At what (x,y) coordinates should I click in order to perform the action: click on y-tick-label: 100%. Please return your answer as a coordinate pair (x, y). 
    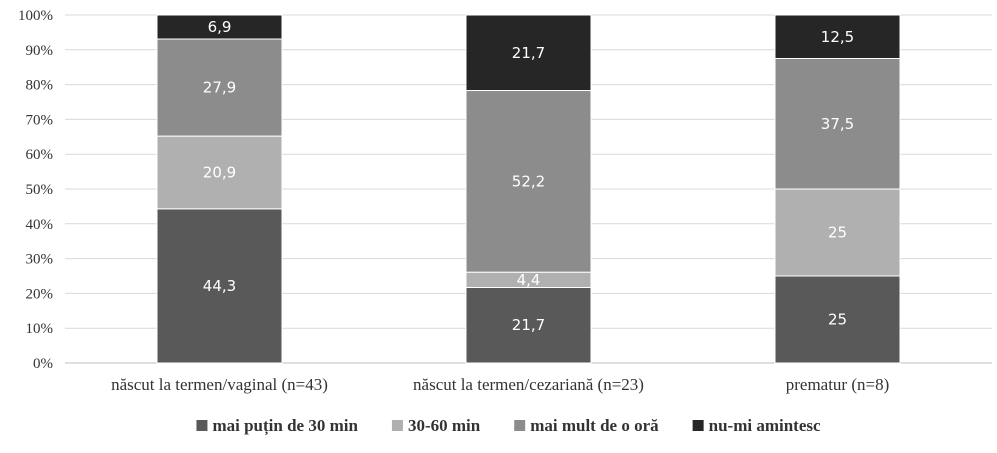
    Looking at the image, I should click on (35, 16).